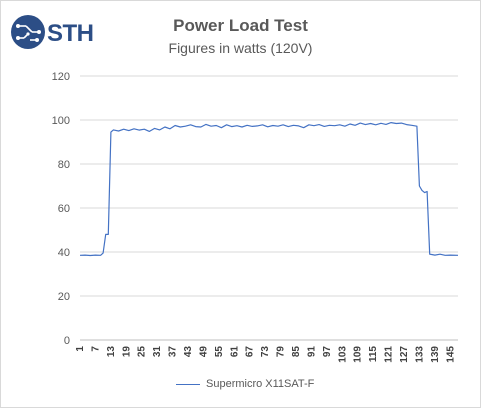  I want to click on x-tick-label: 55, so click(219, 352).